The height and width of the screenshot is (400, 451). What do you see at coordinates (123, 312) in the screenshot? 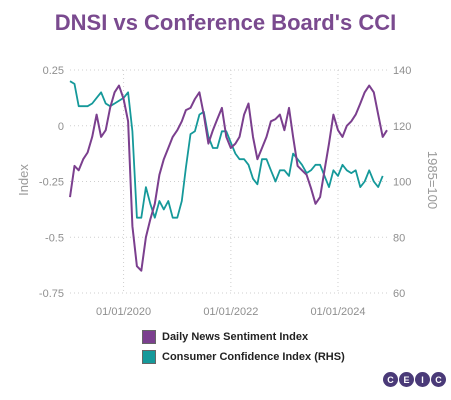
I see `x-tick: 01/01/2020` at bounding box center [123, 312].